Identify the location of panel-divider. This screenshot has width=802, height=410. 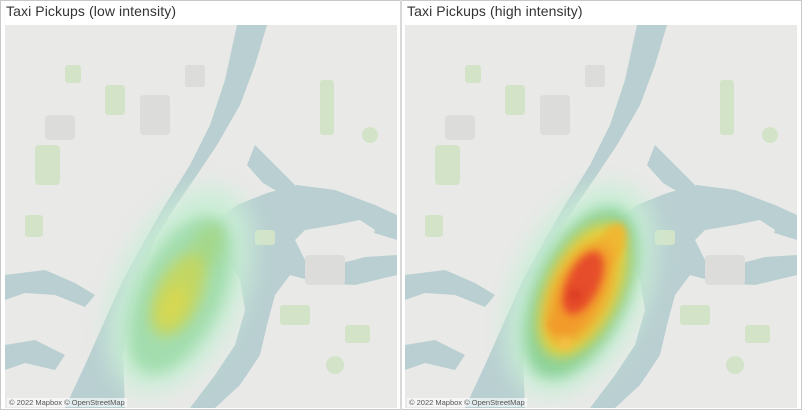
(401, 205).